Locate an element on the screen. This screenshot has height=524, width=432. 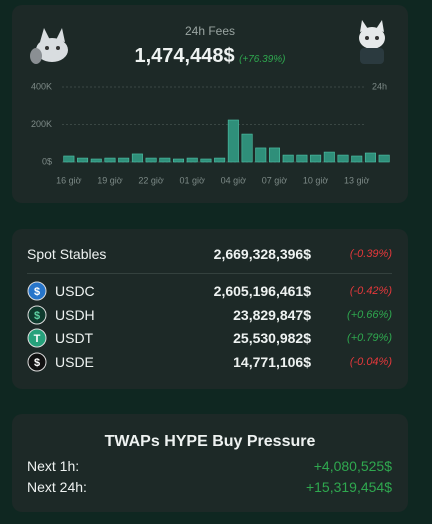
twap-label: Next 1h: is located at coordinates (53, 466).